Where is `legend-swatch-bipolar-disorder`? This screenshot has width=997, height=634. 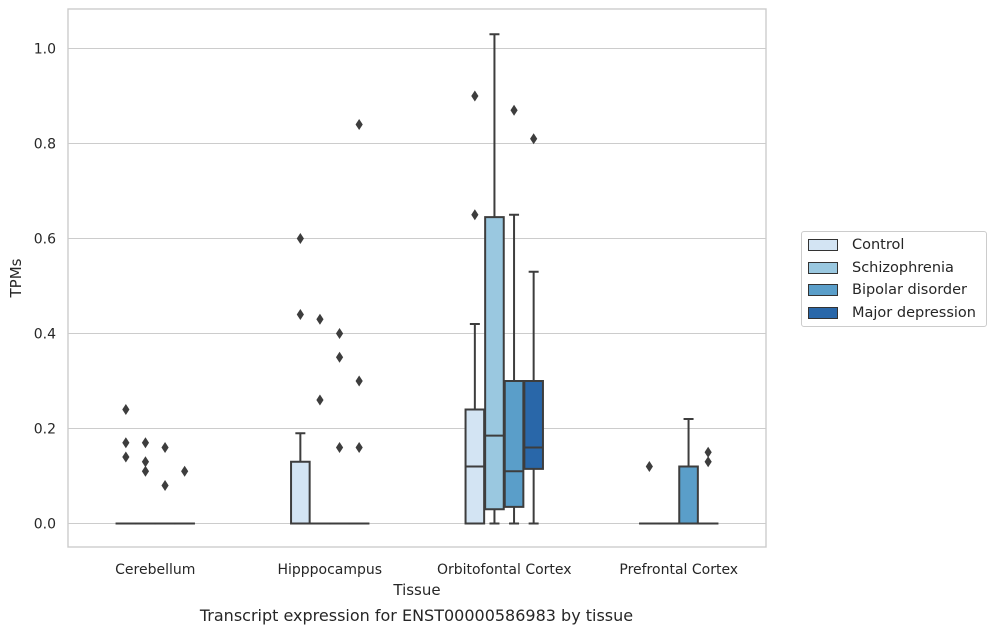 legend-swatch-bipolar-disorder is located at coordinates (823, 290).